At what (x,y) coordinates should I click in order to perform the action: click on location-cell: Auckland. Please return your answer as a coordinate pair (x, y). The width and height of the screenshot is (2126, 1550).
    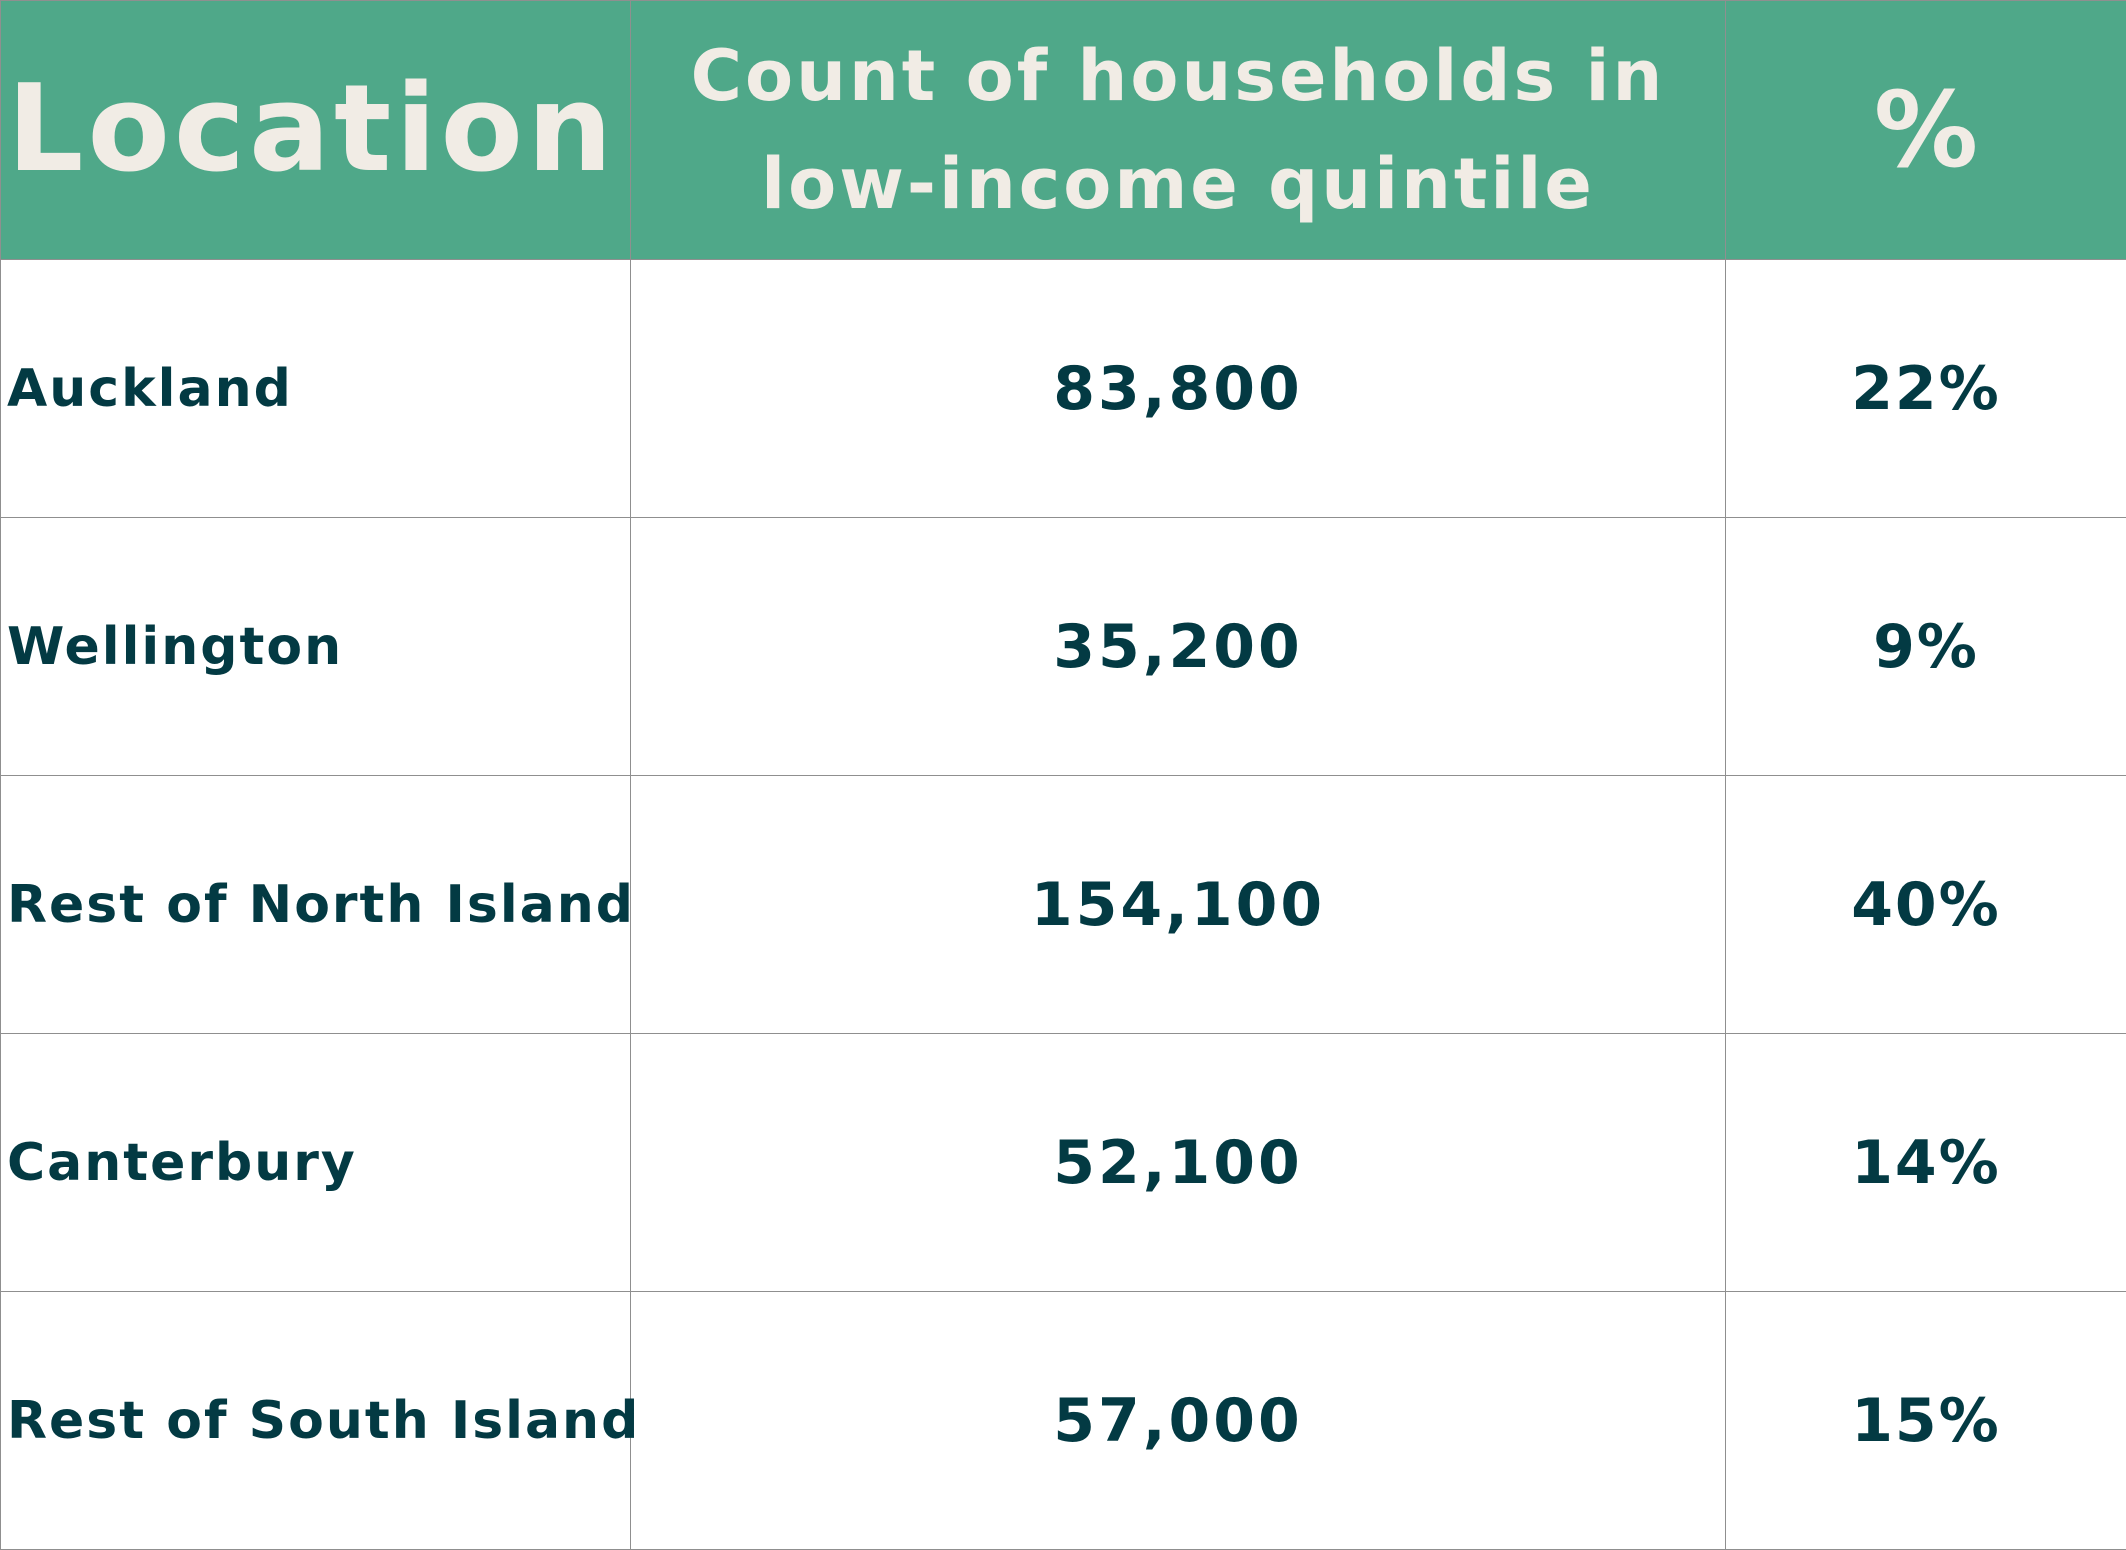
    Looking at the image, I should click on (316, 389).